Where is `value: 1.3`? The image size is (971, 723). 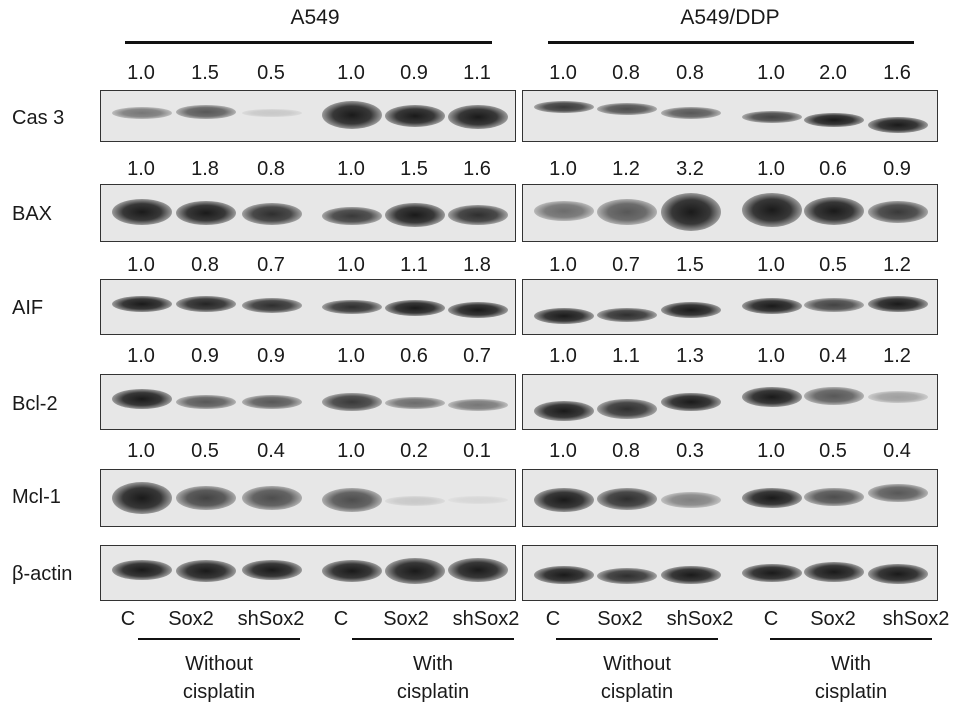
value: 1.3 is located at coordinates (690, 356).